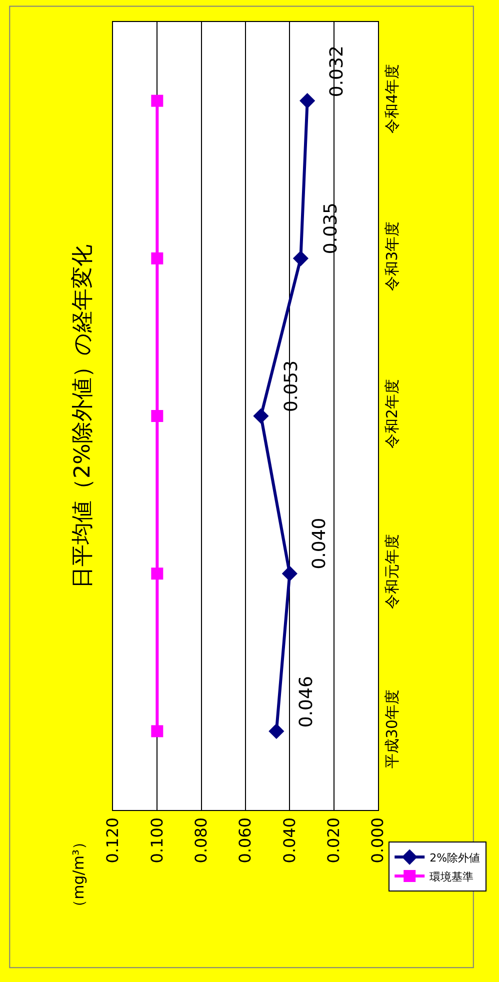 The image size is (499, 982). I want to click on y-tick-label: 令和4年度, so click(392, 99).